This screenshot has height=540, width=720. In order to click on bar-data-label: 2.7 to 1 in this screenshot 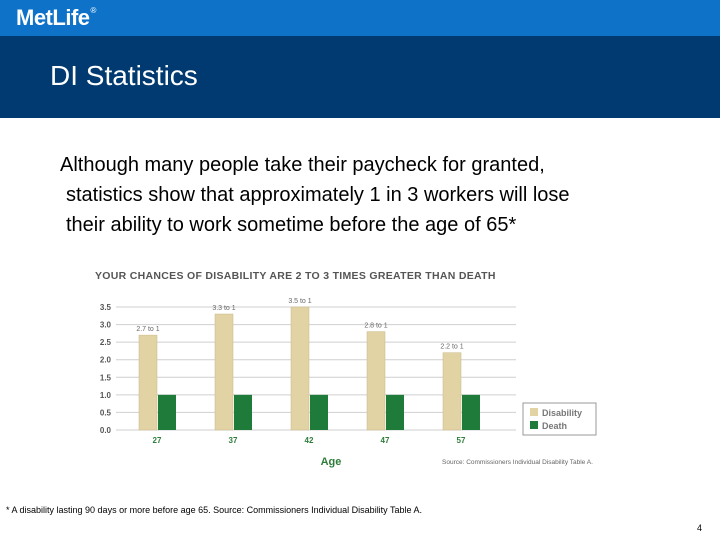, I will do `click(147, 329)`.